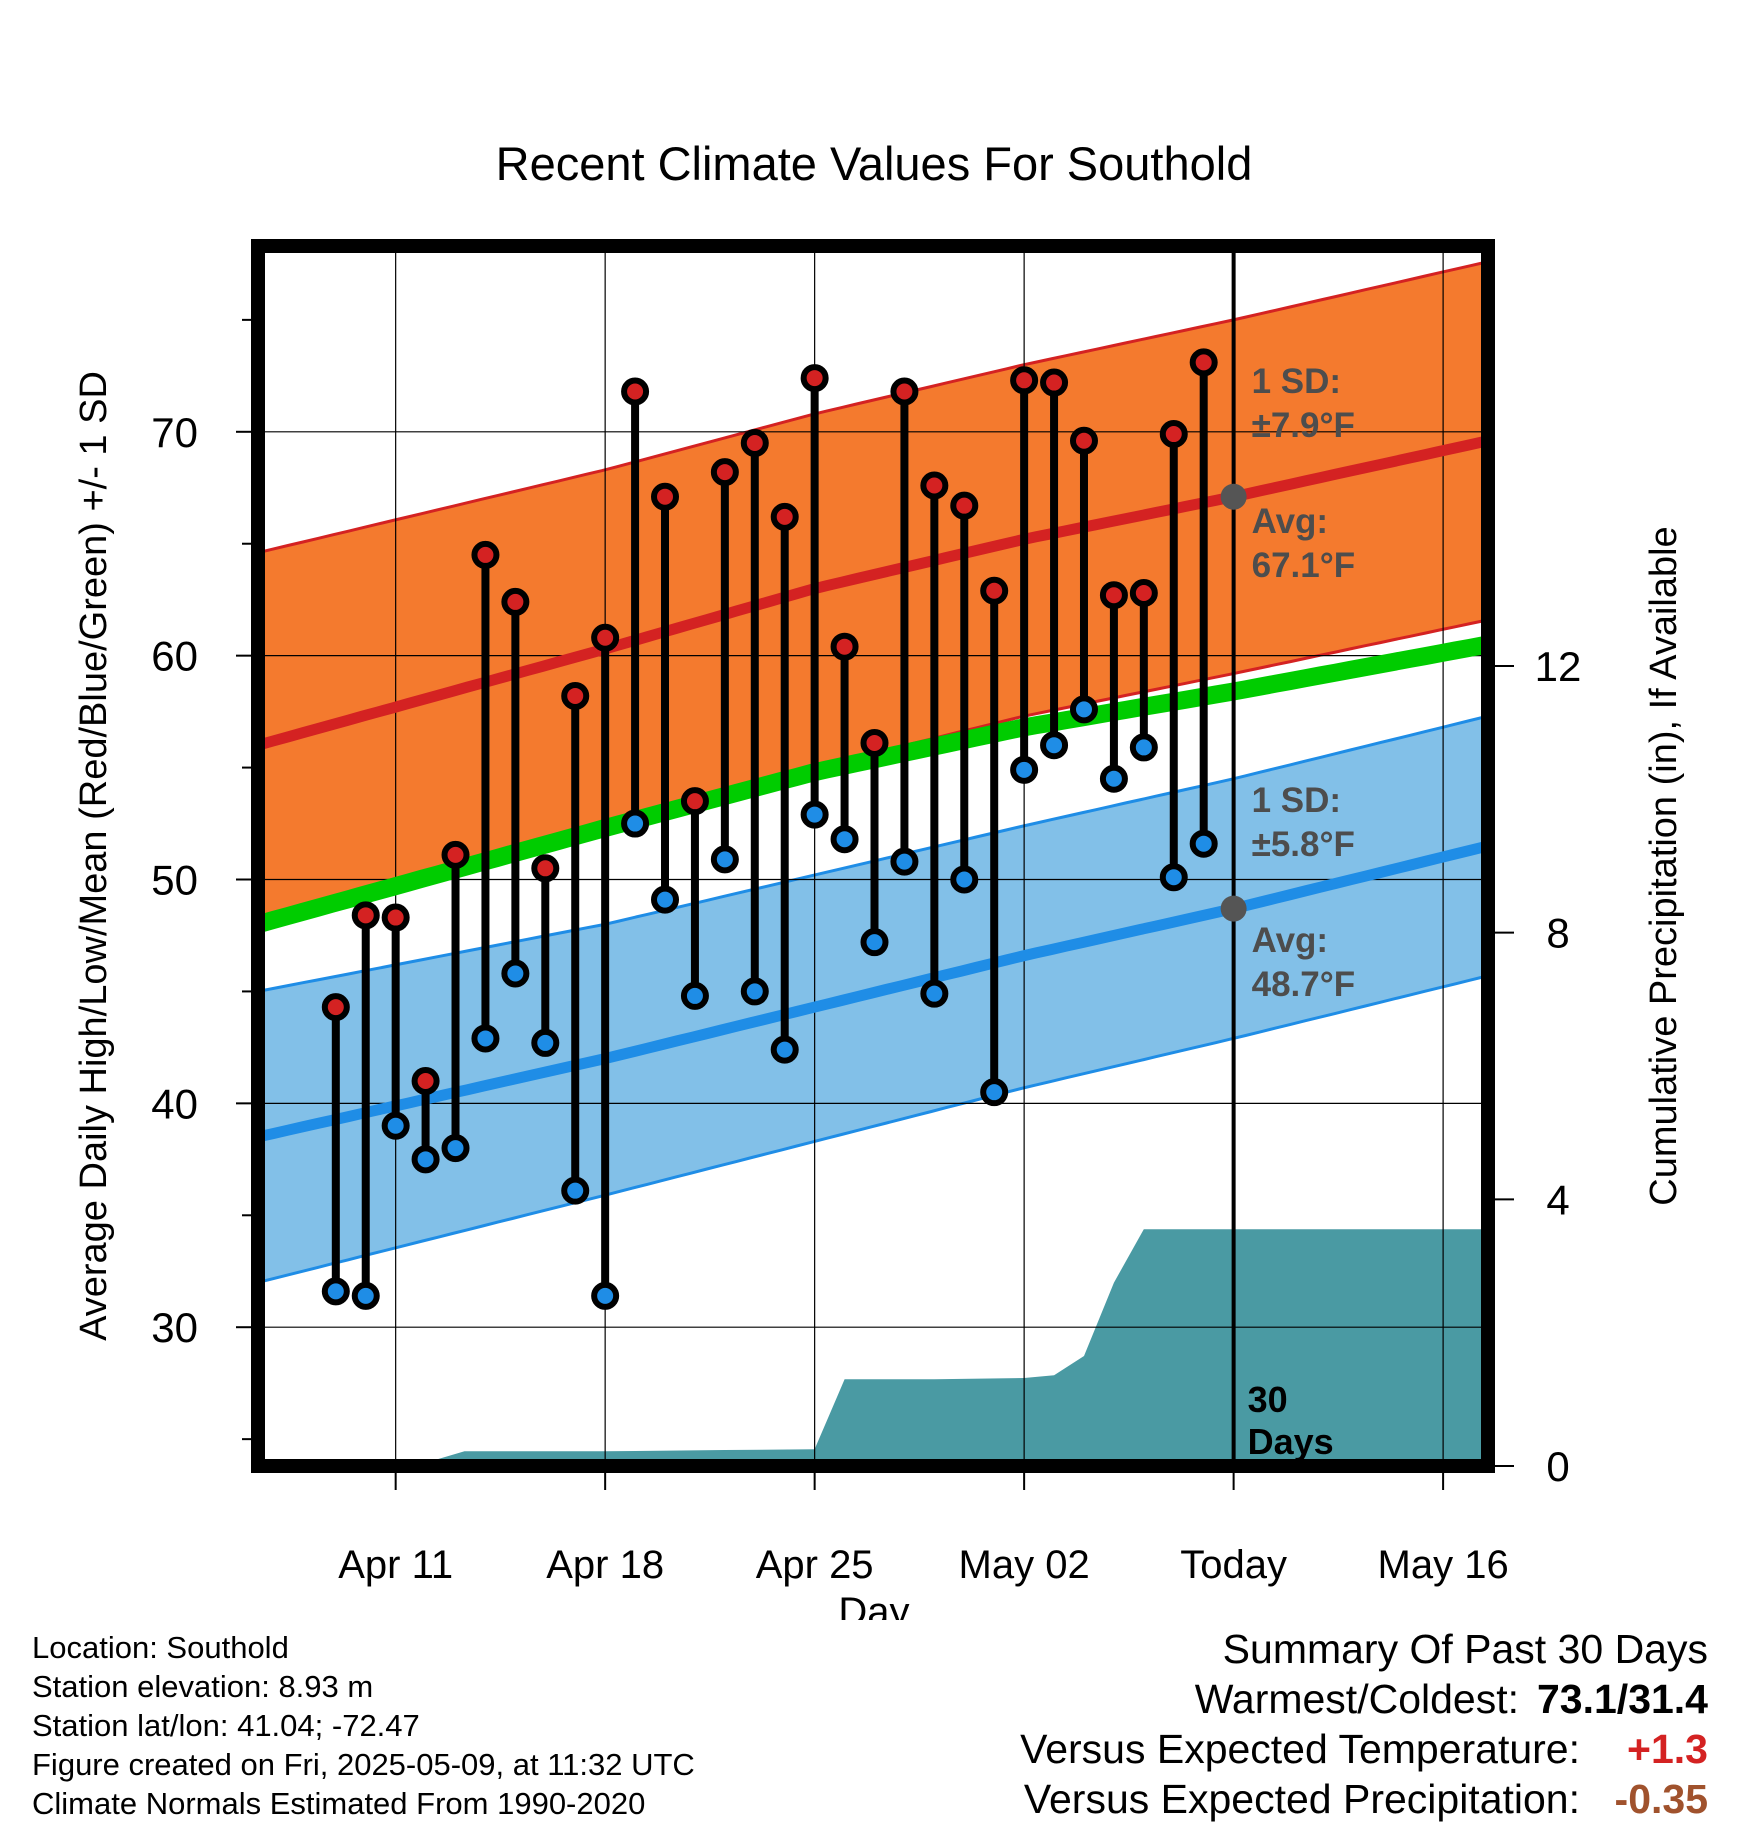  Describe the element at coordinates (872, 593) in the screenshot. I see `high-avg-line` at that location.